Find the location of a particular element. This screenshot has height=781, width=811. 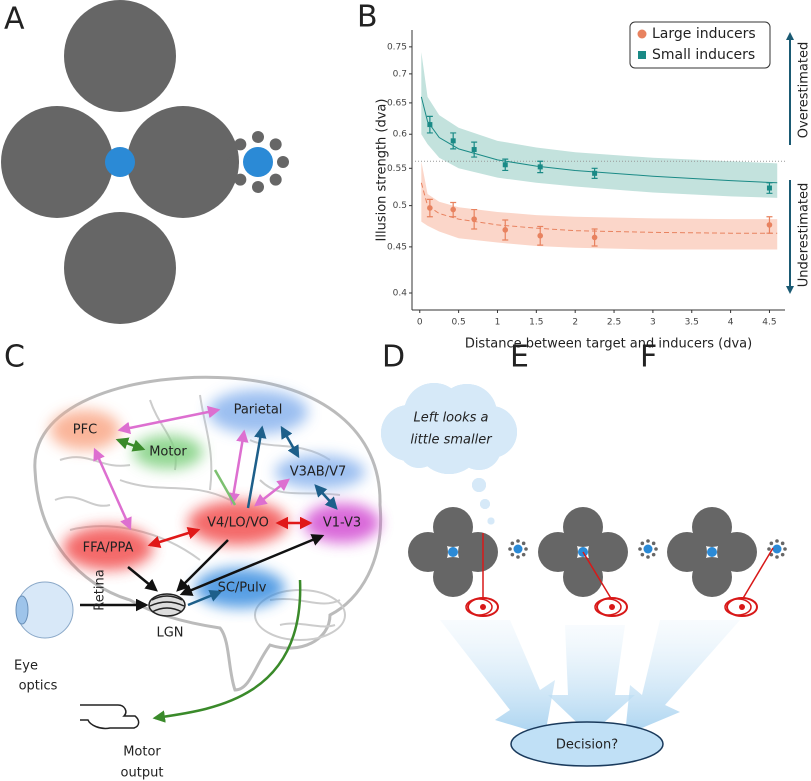

x-tick-label: 2.5 is located at coordinates (614, 323).